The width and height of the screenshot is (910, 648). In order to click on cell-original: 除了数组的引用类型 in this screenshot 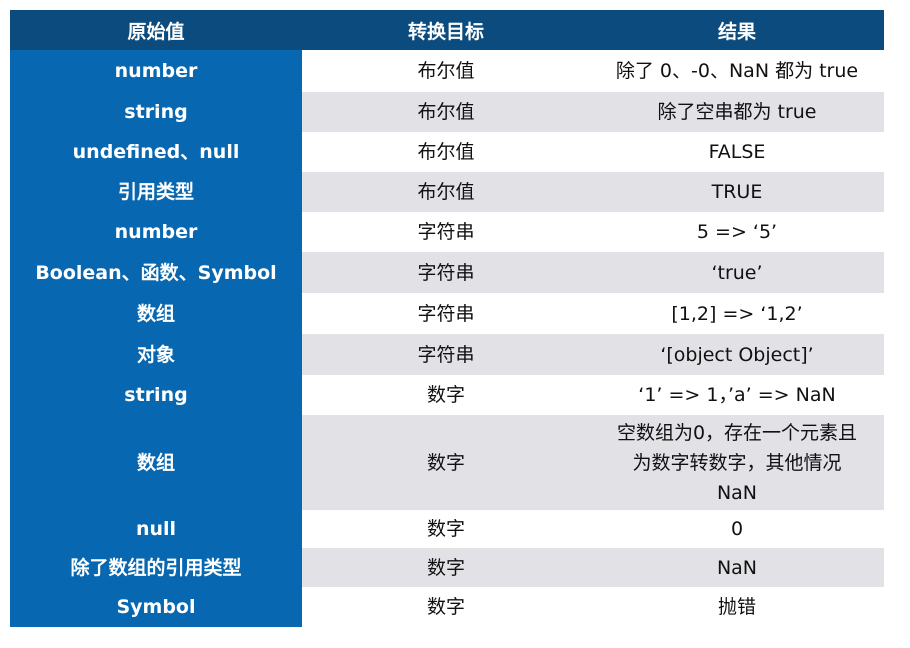, I will do `click(156, 567)`.